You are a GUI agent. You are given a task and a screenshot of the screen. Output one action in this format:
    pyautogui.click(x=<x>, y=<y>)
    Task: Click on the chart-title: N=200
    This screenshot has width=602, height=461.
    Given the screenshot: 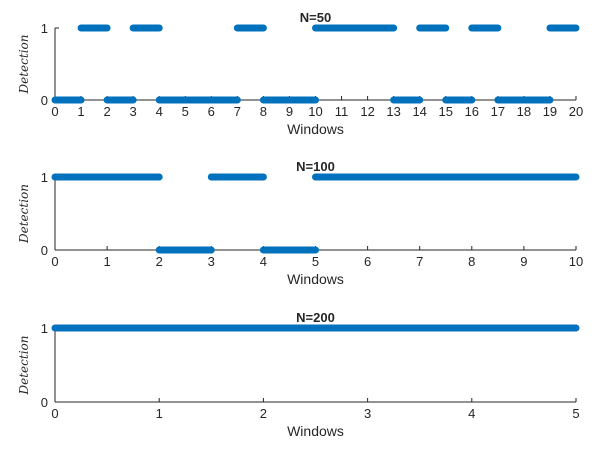 What is the action you would take?
    pyautogui.click(x=315, y=317)
    